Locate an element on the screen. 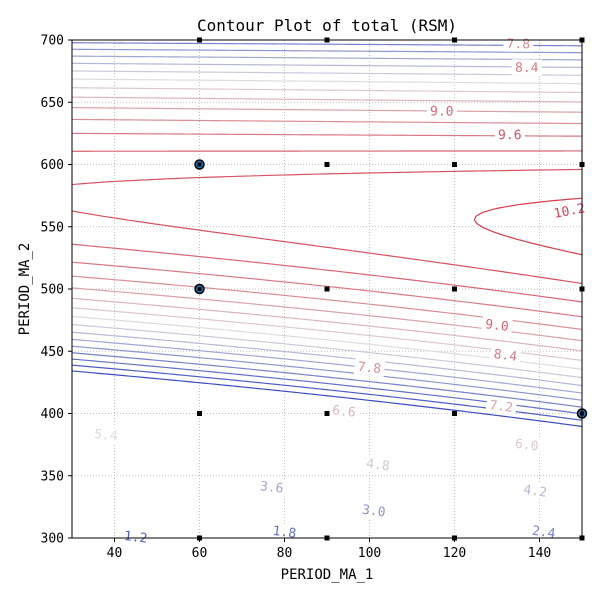 The image size is (600, 600). x-tick-label: 80 is located at coordinates (285, 553).